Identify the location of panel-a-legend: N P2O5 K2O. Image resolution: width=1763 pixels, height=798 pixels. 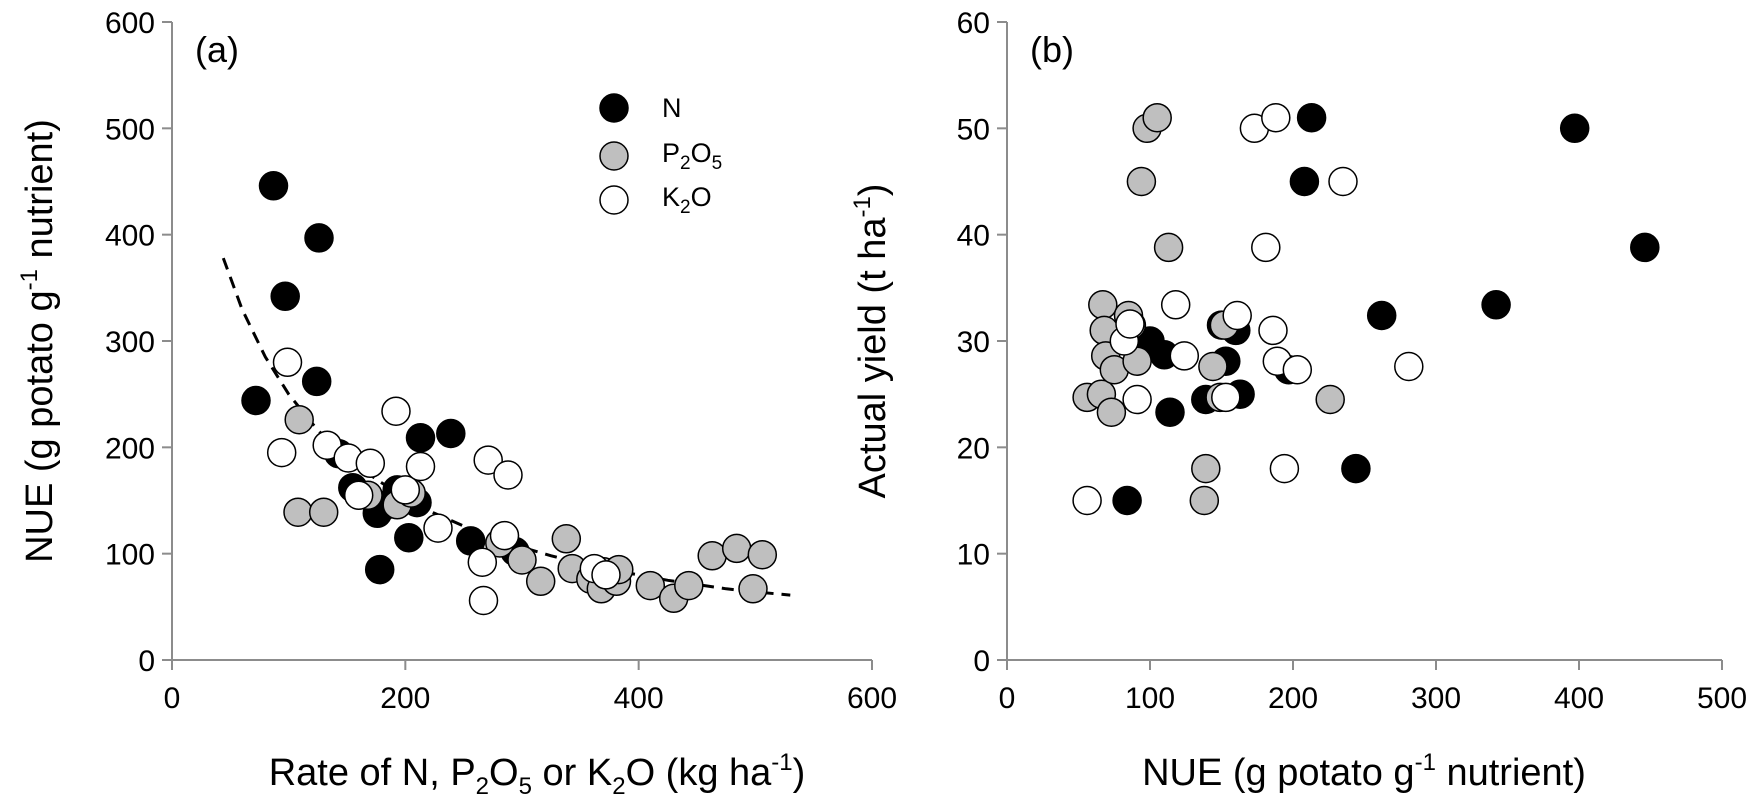
(660, 155).